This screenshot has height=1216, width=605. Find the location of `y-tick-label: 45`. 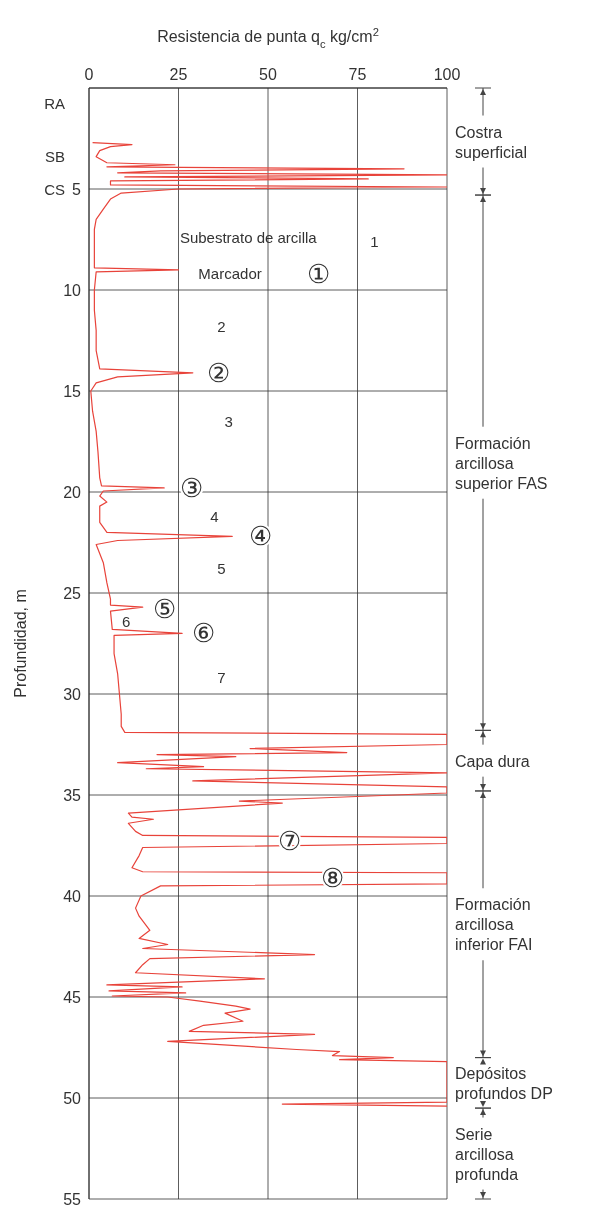

y-tick-label: 45 is located at coordinates (72, 997).